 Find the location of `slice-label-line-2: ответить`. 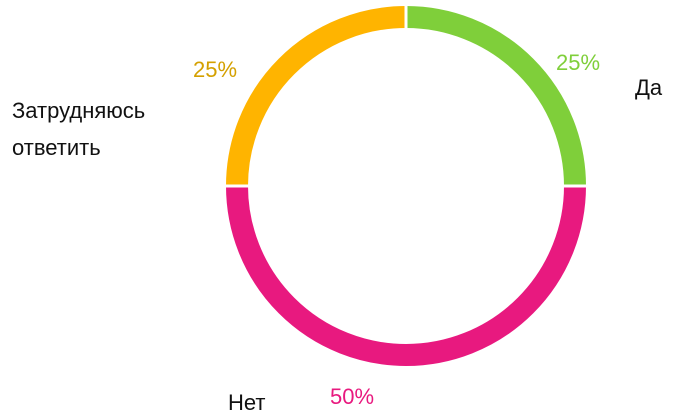

slice-label-line-2: ответить is located at coordinates (56, 147).